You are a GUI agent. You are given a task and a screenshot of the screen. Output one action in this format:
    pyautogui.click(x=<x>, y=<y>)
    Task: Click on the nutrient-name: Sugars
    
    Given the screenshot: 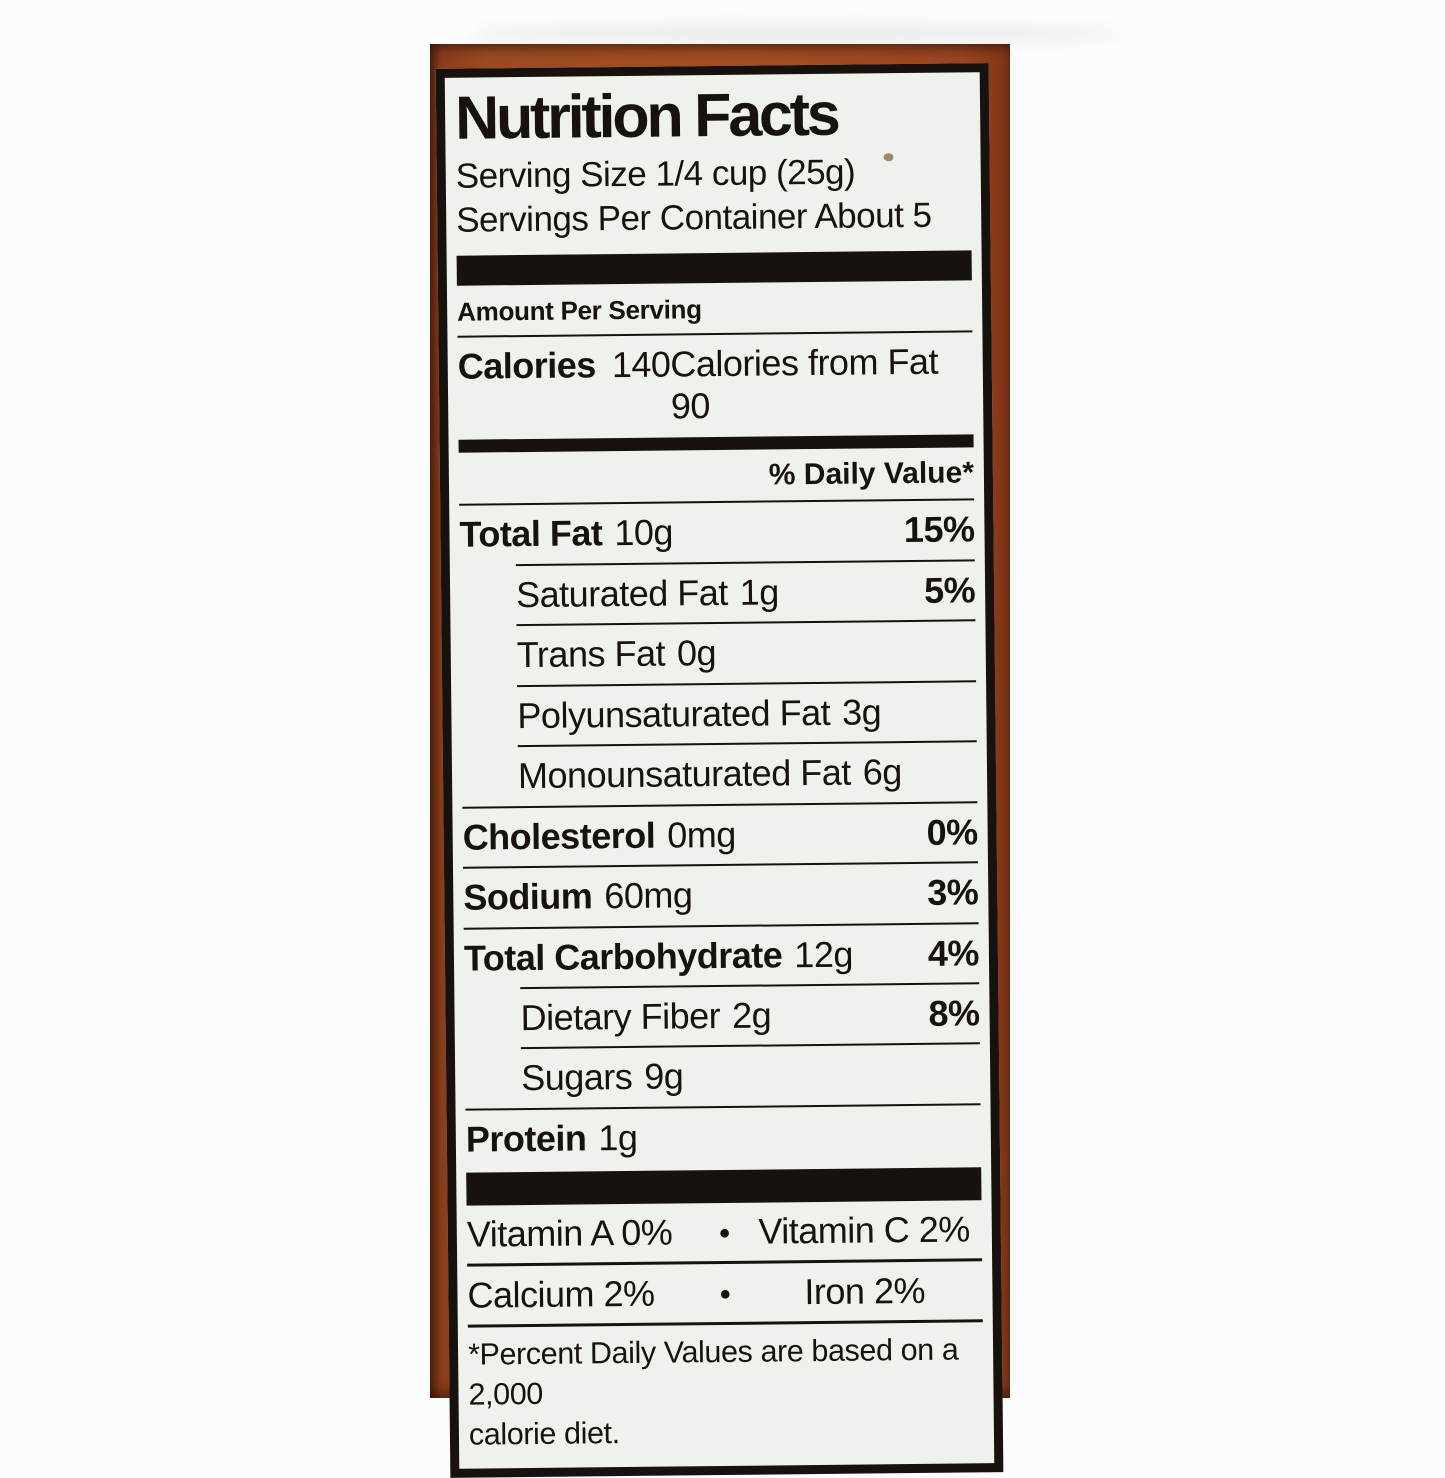 What is the action you would take?
    pyautogui.click(x=576, y=1077)
    